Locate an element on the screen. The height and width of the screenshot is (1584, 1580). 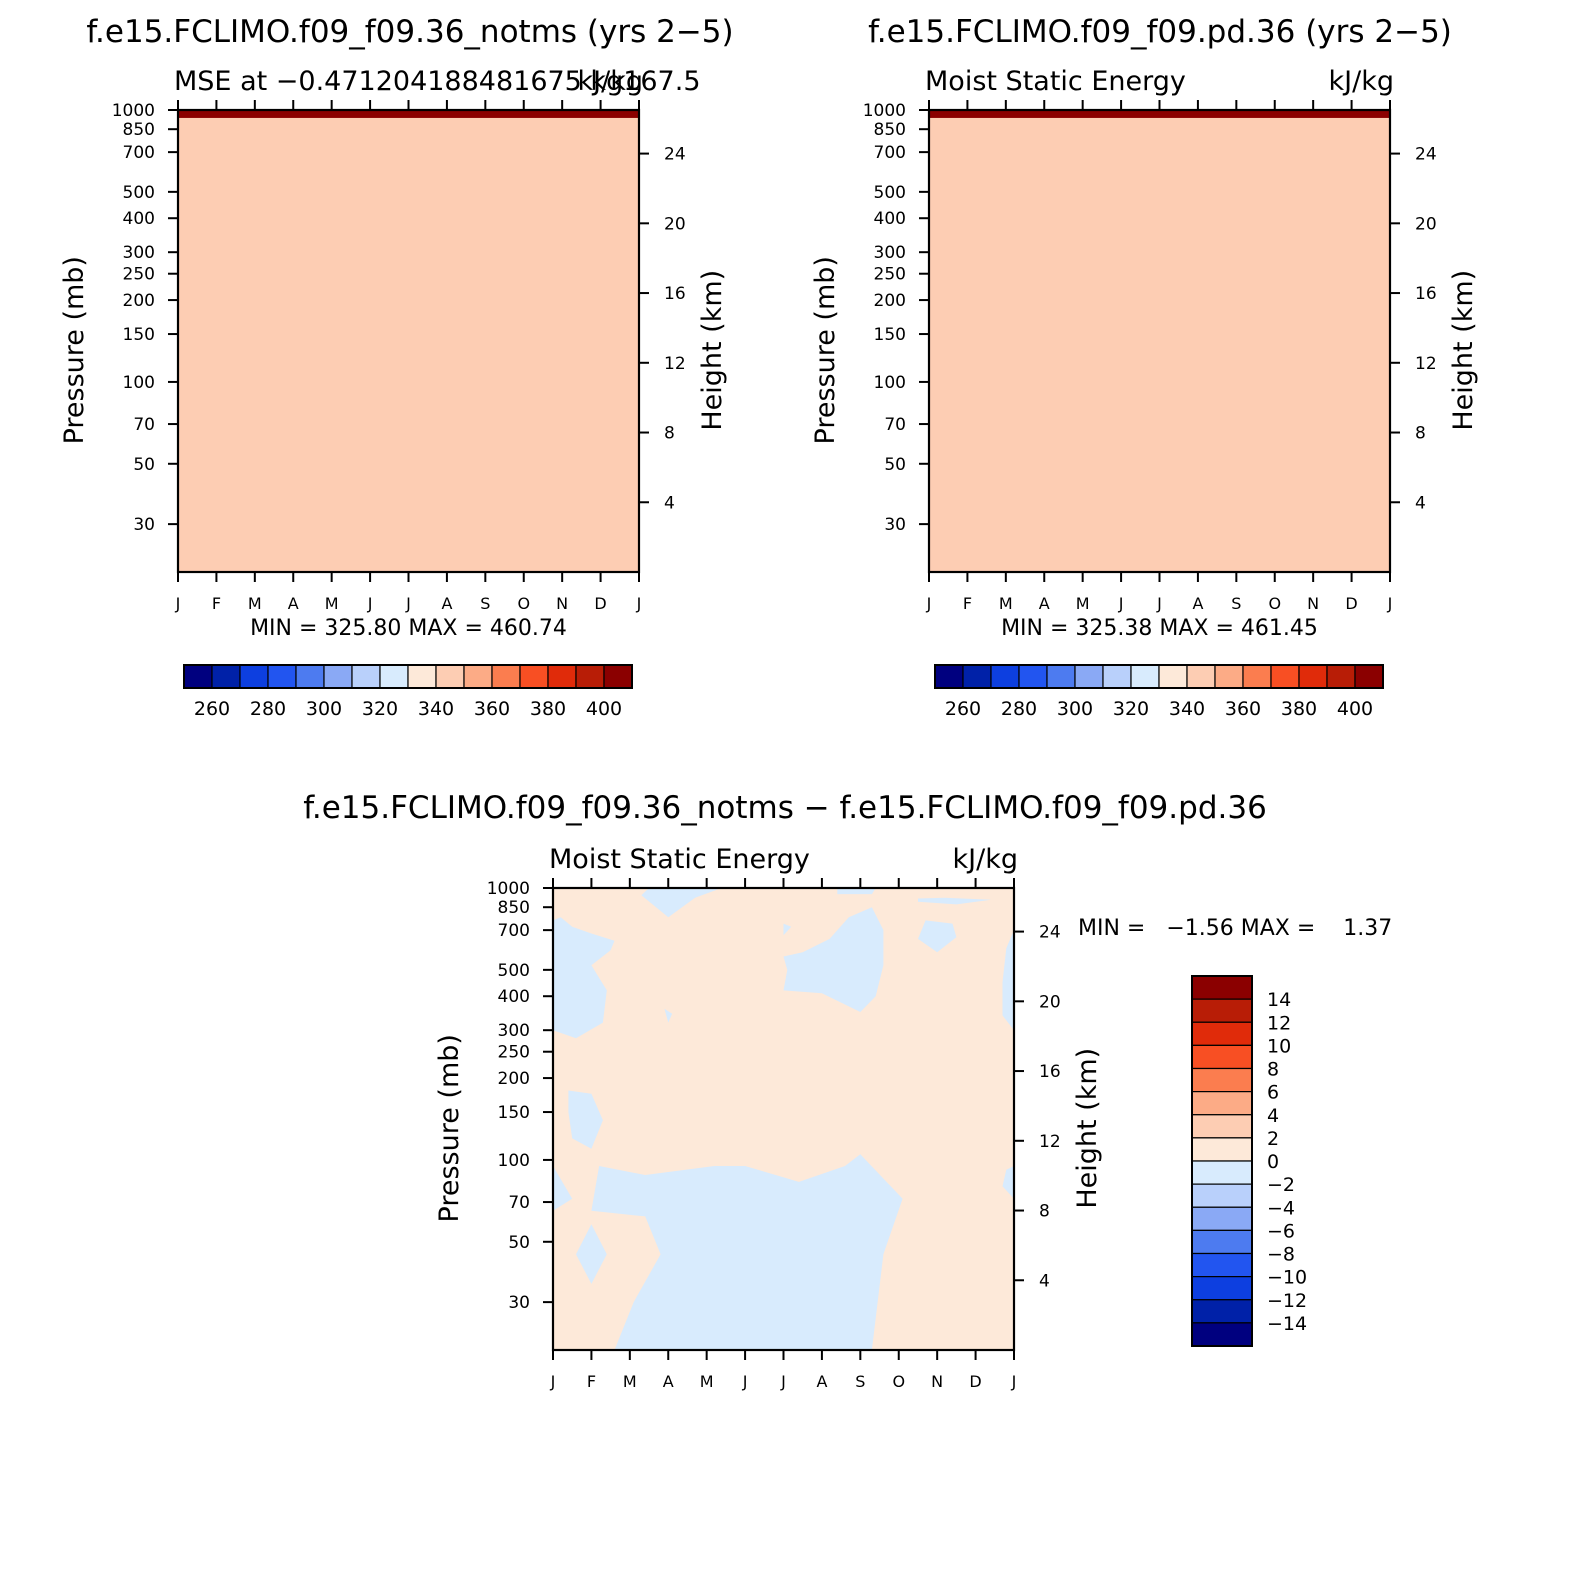
left-string: Moist Static Energy is located at coordinates (679, 859).